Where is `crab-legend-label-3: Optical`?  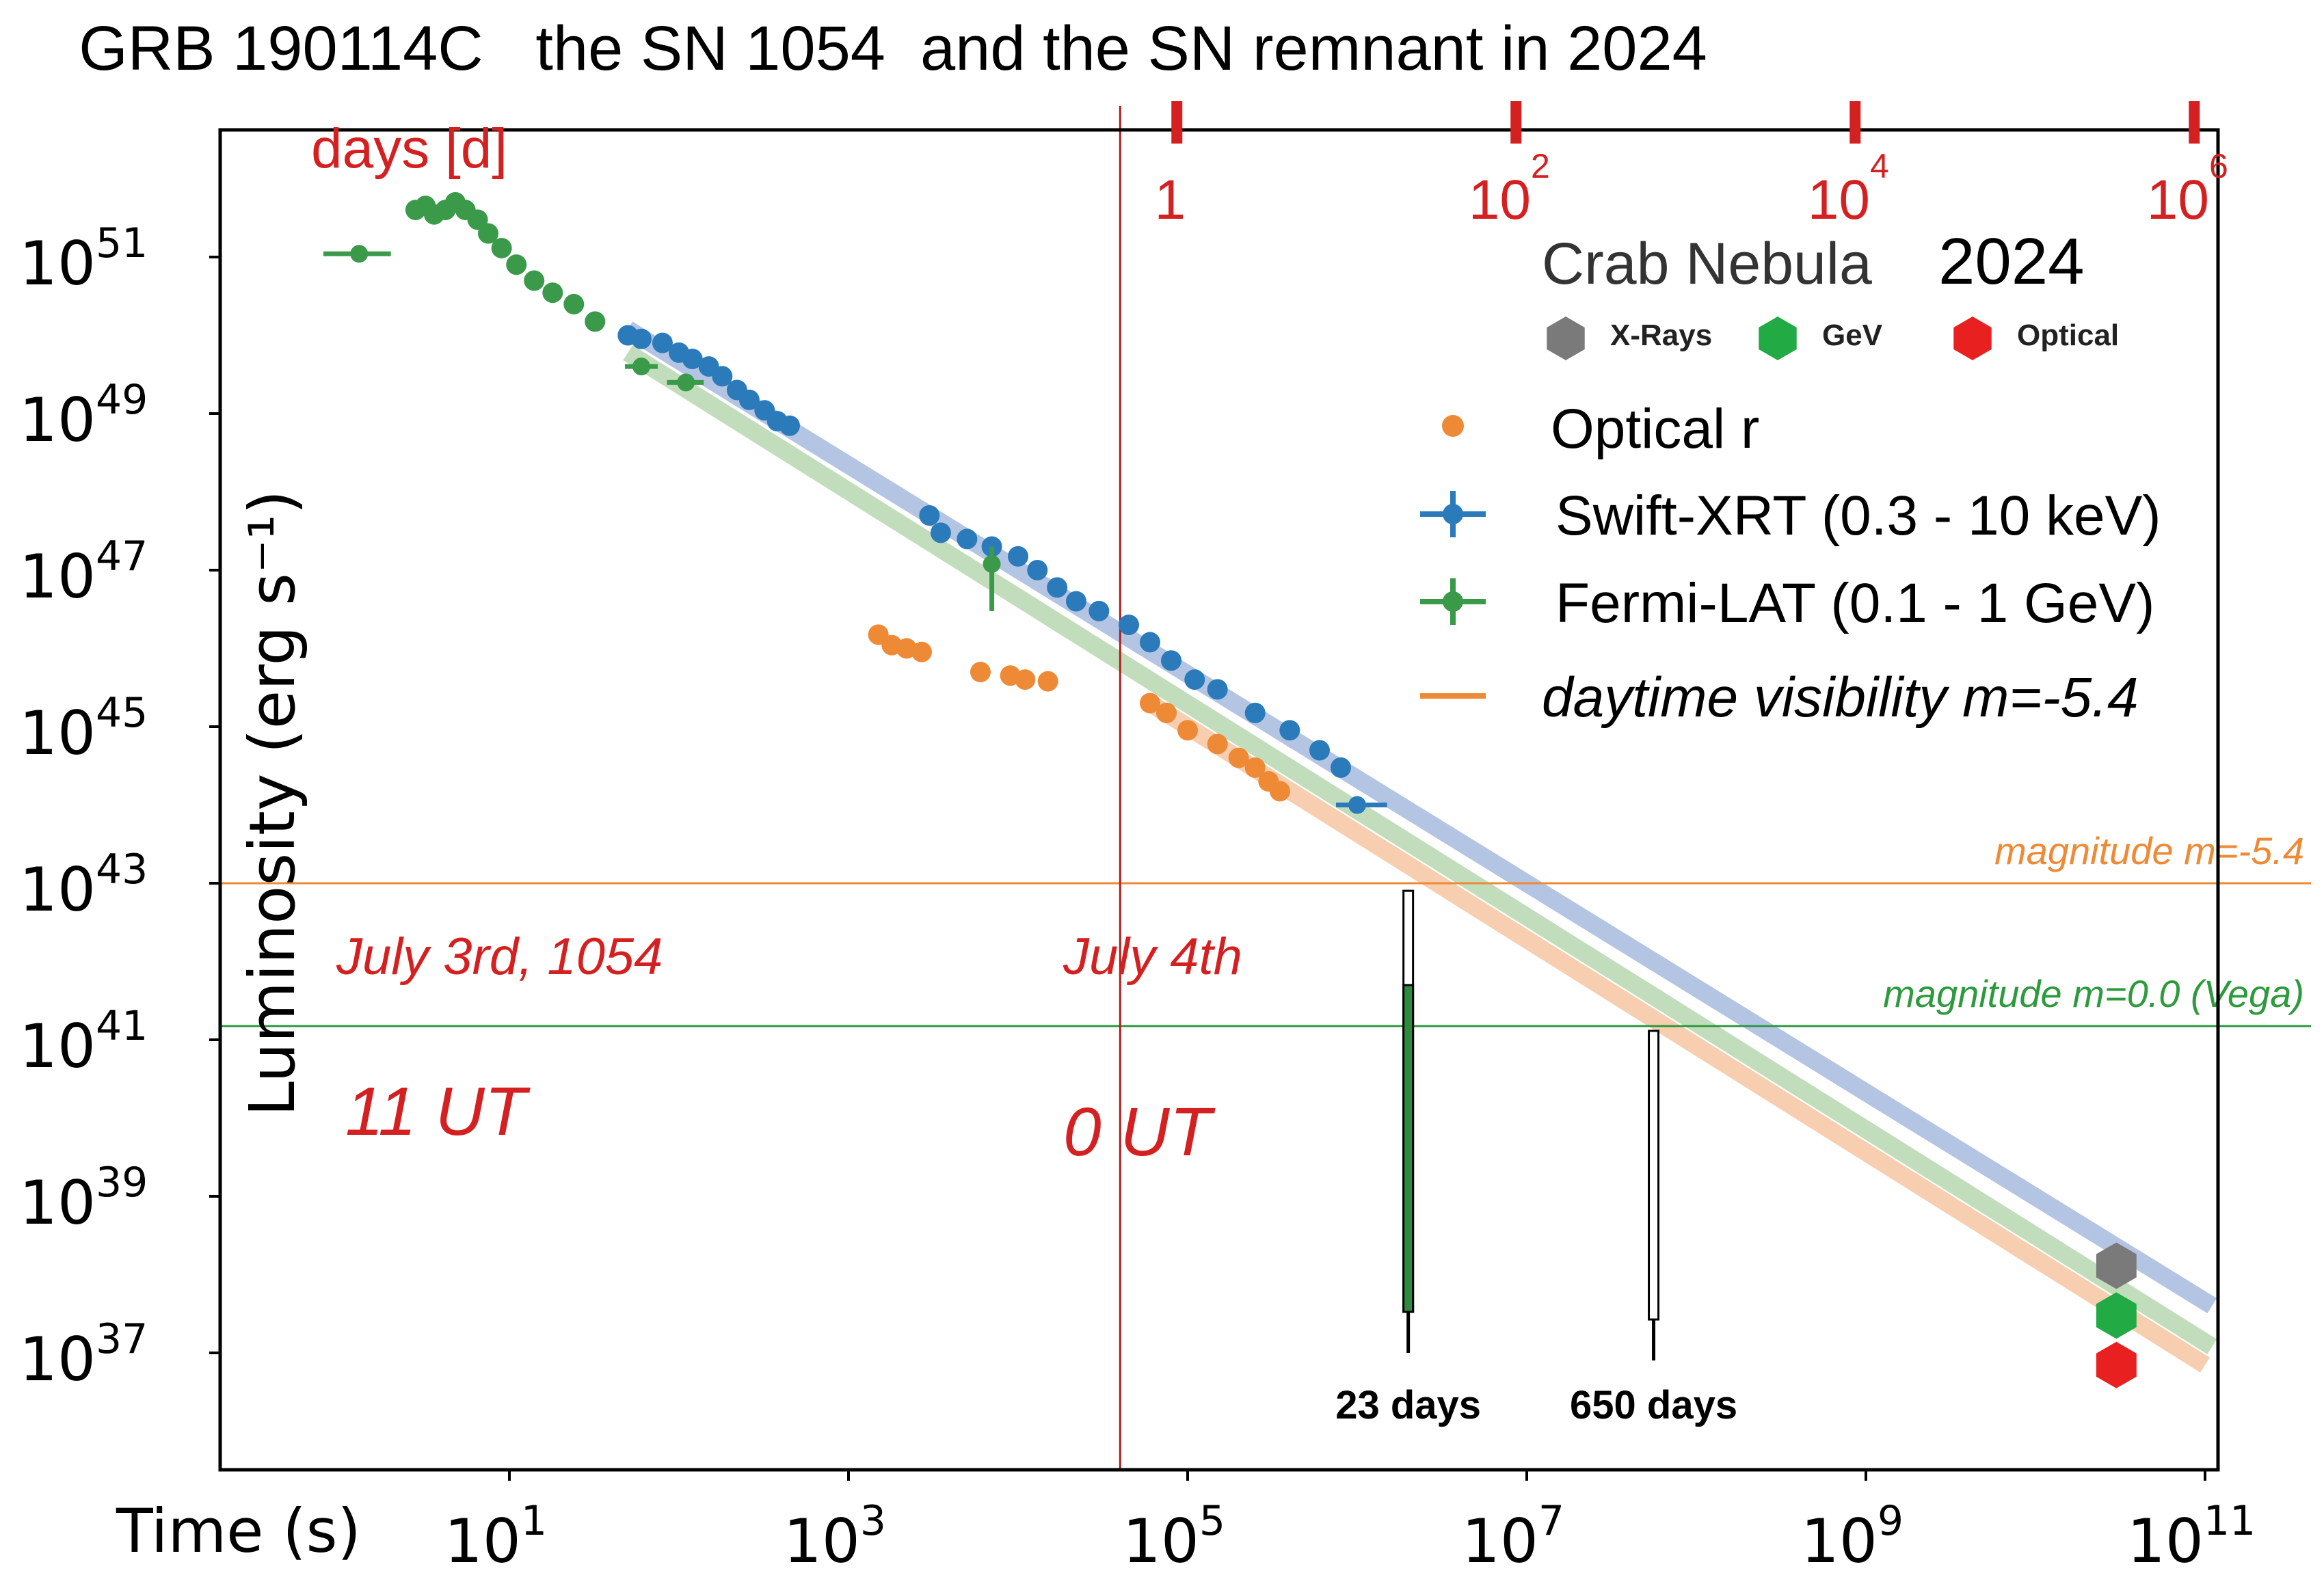
crab-legend-label-3: Optical is located at coordinates (2068, 335).